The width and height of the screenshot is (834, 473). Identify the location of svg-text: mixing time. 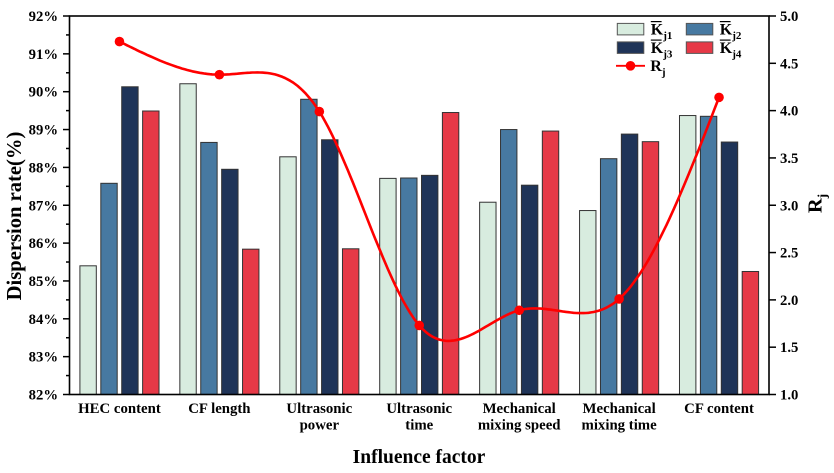
(620, 426).